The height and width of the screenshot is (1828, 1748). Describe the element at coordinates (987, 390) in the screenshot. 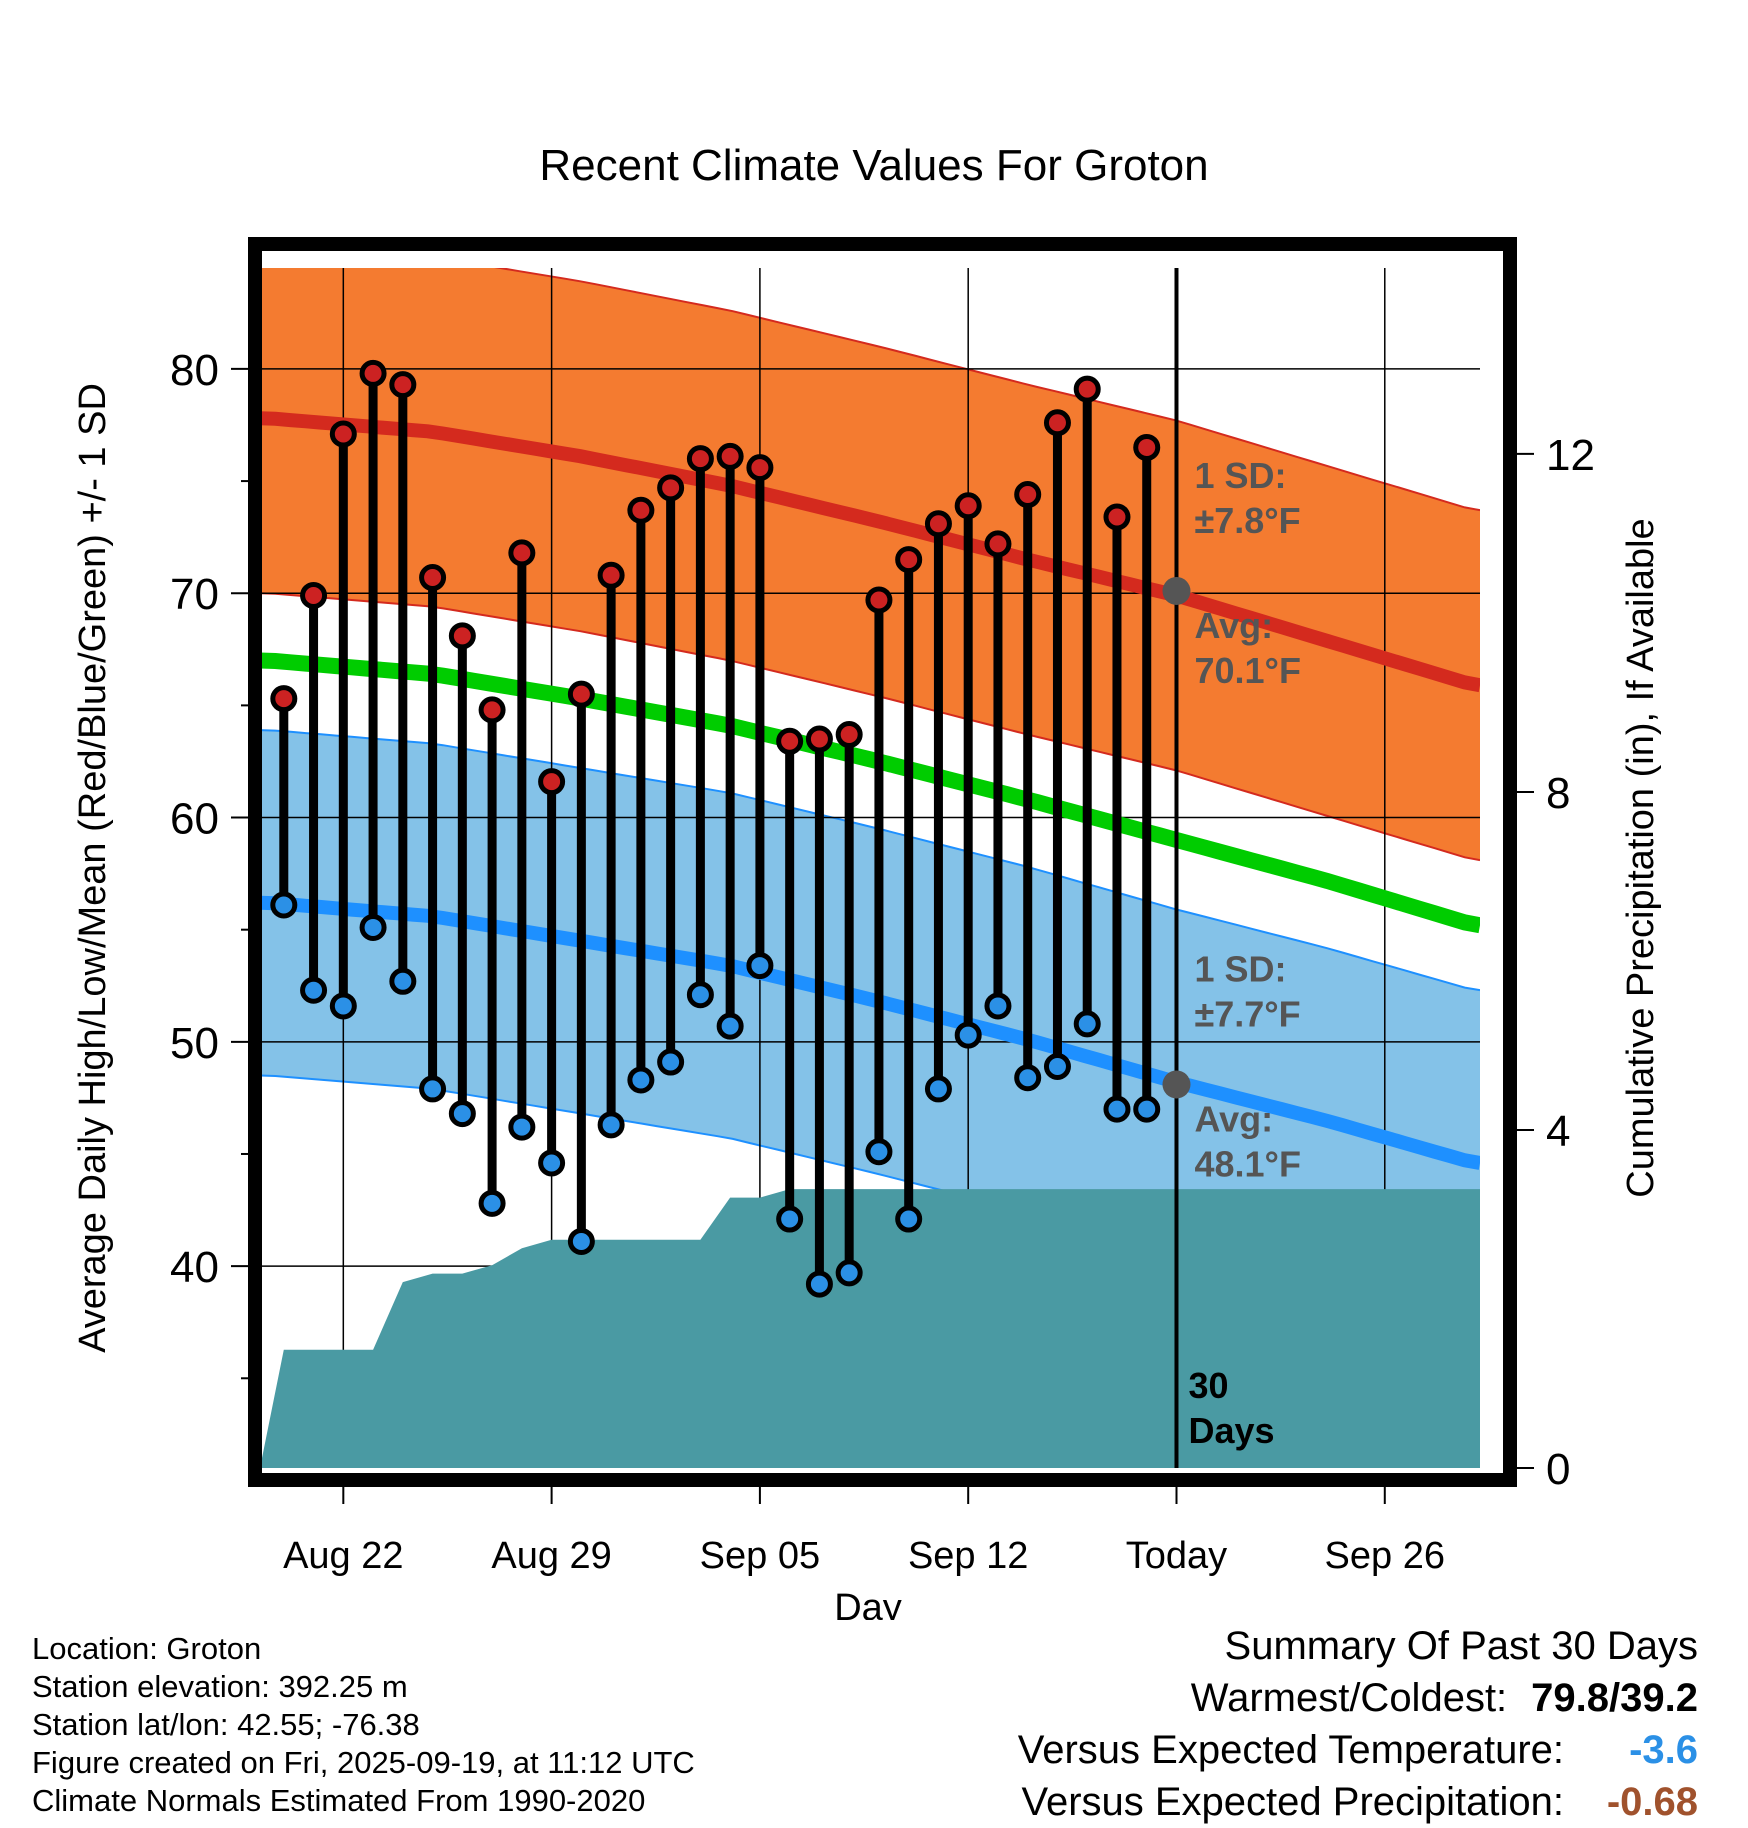

I see `high-sd-band-upper-edge` at that location.